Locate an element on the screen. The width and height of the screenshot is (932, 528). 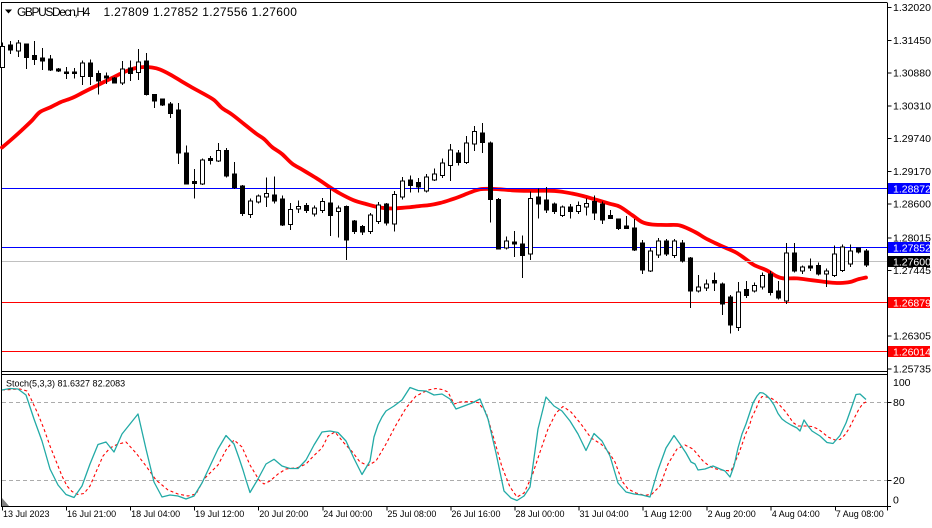
svg-text: 1.27600 is located at coordinates (912, 262).